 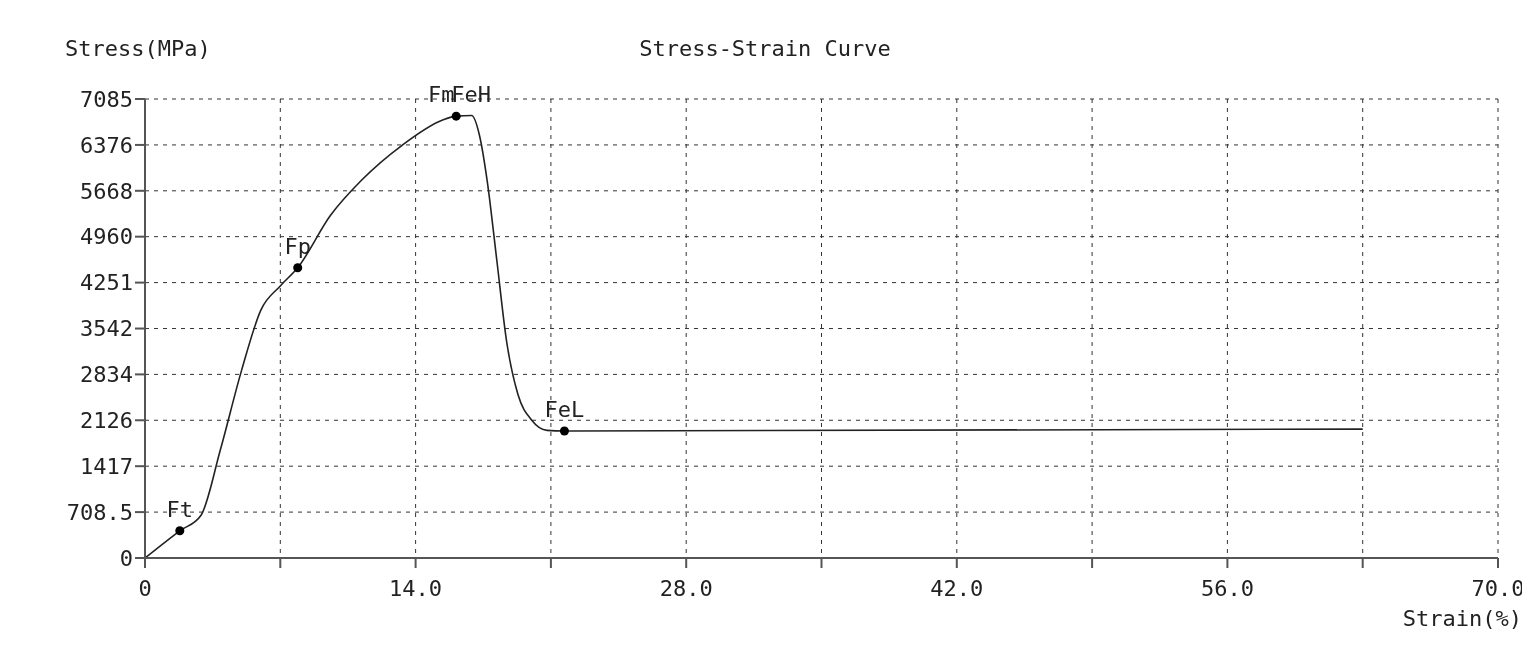 What do you see at coordinates (106, 237) in the screenshot?
I see `y-tick-label: 4960` at bounding box center [106, 237].